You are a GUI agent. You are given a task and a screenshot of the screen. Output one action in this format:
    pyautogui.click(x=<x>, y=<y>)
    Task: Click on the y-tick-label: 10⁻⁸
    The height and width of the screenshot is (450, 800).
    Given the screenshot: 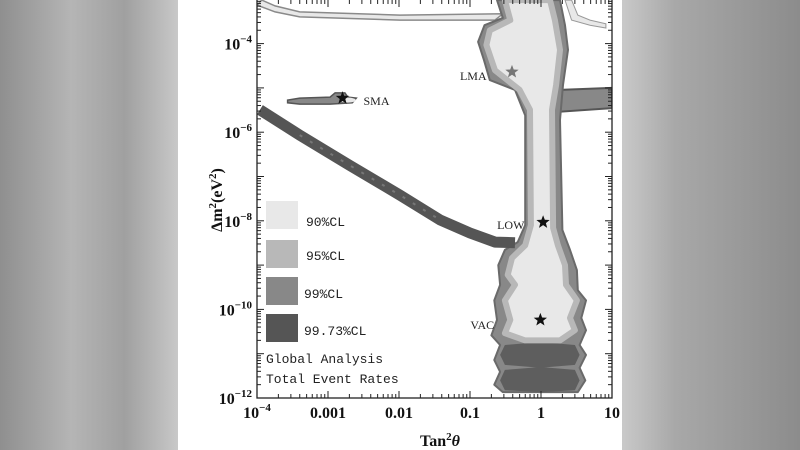 What is the action you would take?
    pyautogui.click(x=238, y=221)
    